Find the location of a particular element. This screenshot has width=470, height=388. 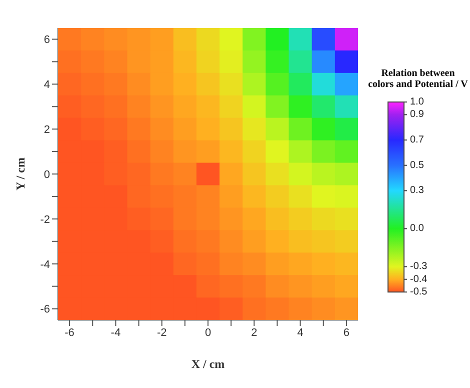

y-tick-label: -4 is located at coordinates (45, 264).